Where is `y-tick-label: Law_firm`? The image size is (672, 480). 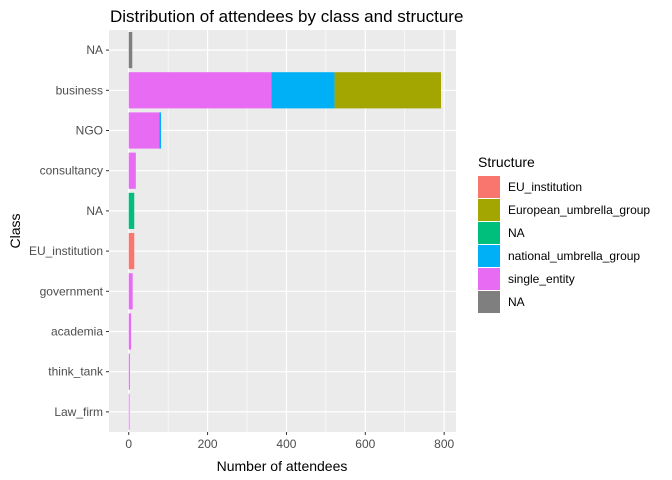
y-tick-label: Law_firm is located at coordinates (78, 412).